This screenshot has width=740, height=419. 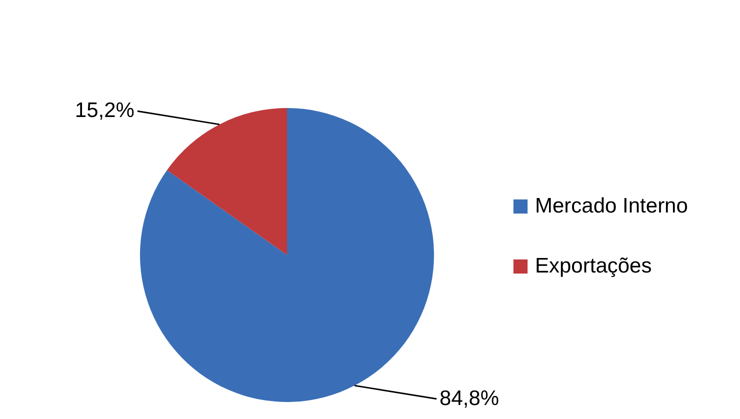 What do you see at coordinates (227, 181) in the screenshot?
I see `pie-slice` at bounding box center [227, 181].